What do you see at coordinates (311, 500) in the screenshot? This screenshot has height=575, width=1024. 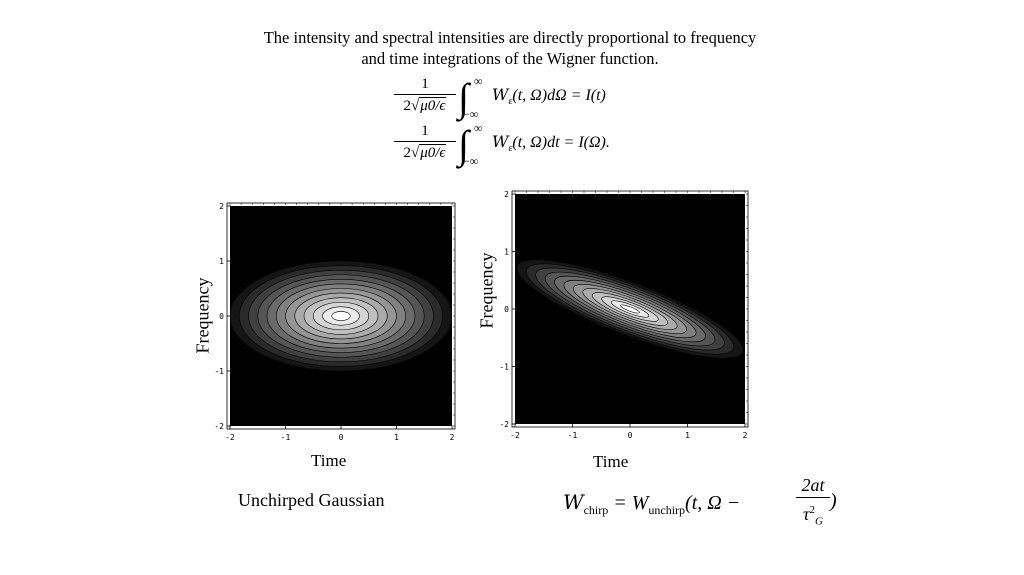 I see `caption-unchirped: Unchirped Gaussian` at bounding box center [311, 500].